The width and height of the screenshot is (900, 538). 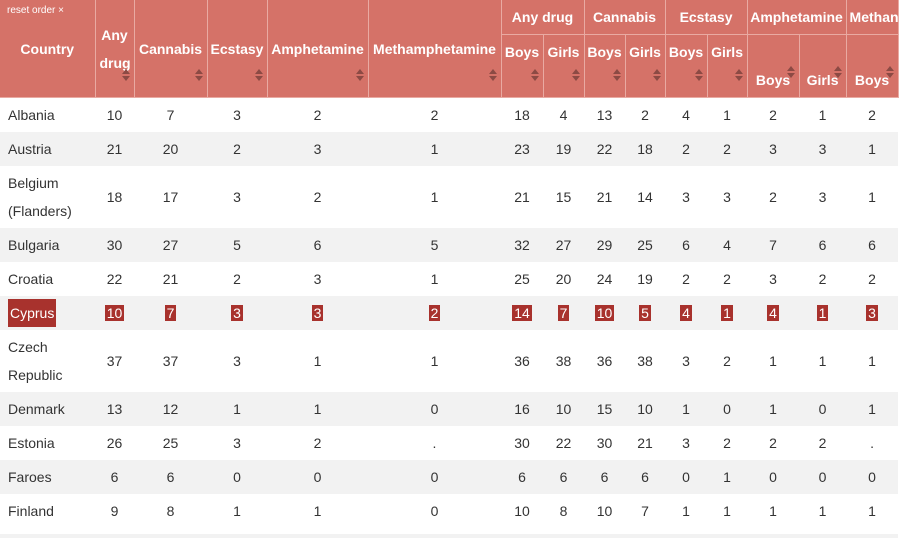 I want to click on header-cannabis: Cannabis, so click(x=171, y=49).